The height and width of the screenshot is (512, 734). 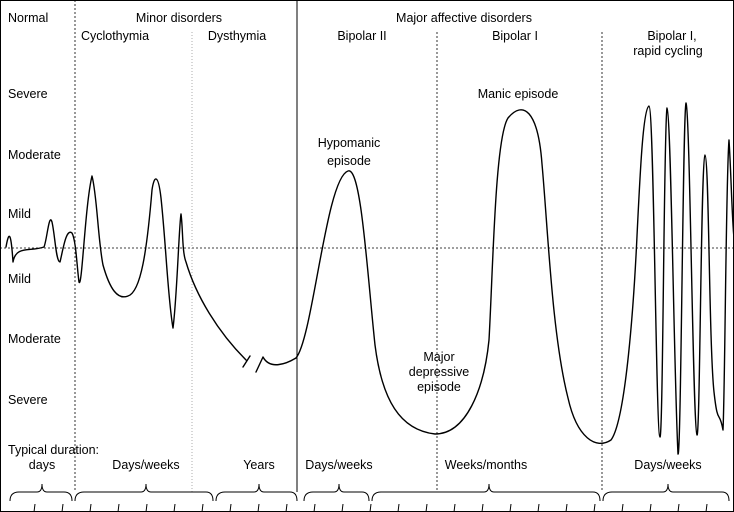 What do you see at coordinates (42, 465) in the screenshot?
I see `duration-label-normal: days` at bounding box center [42, 465].